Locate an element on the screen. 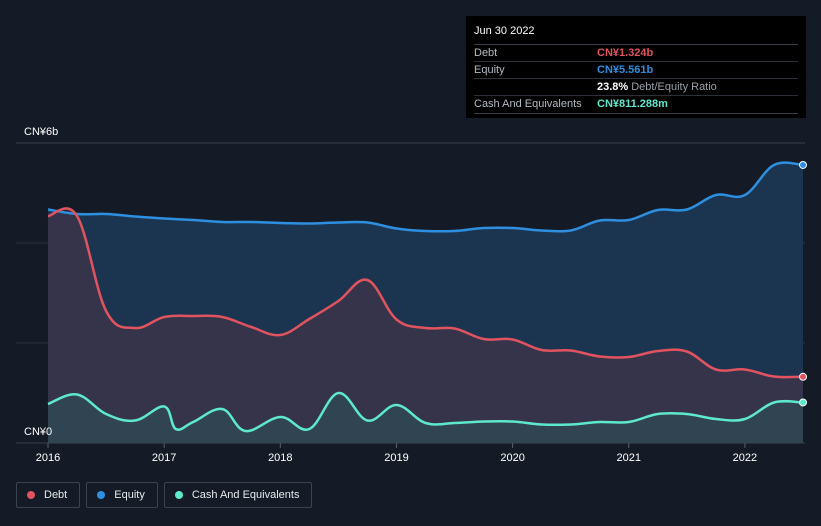 The height and width of the screenshot is (526, 821). legend-label-debt: Debt is located at coordinates (56, 495).